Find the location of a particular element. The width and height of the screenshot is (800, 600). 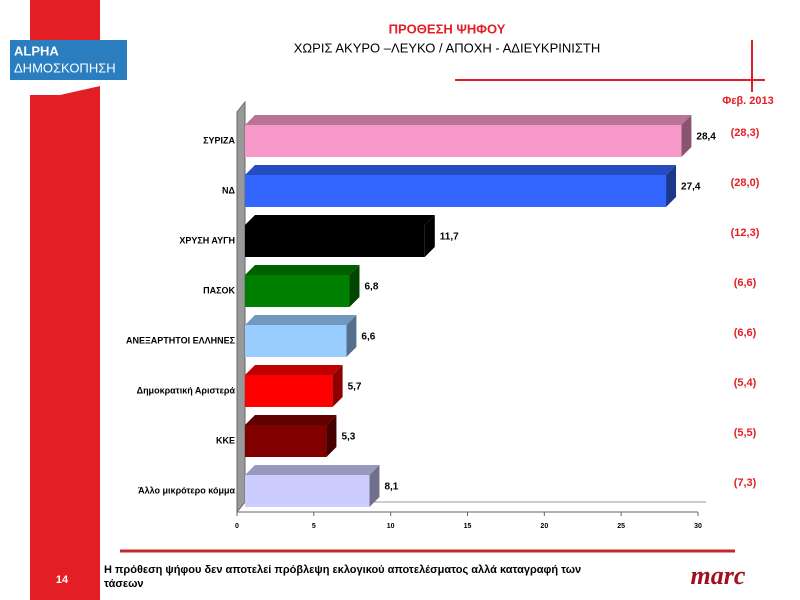

side-band is located at coordinates (65, 300).